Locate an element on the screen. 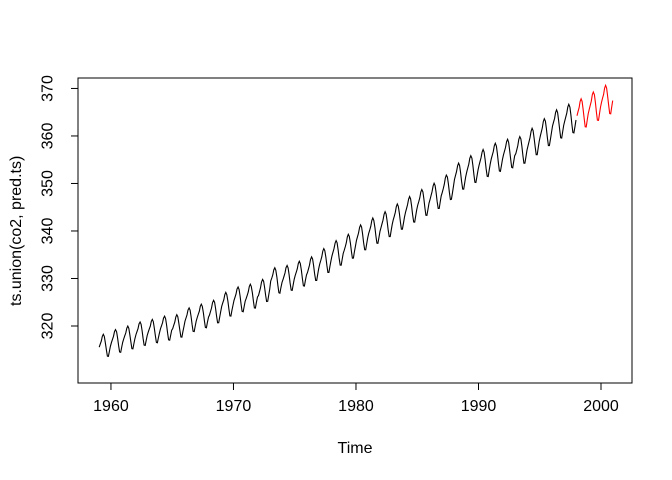 This screenshot has width=672, height=480. x-tick-label: 1970 is located at coordinates (234, 406).